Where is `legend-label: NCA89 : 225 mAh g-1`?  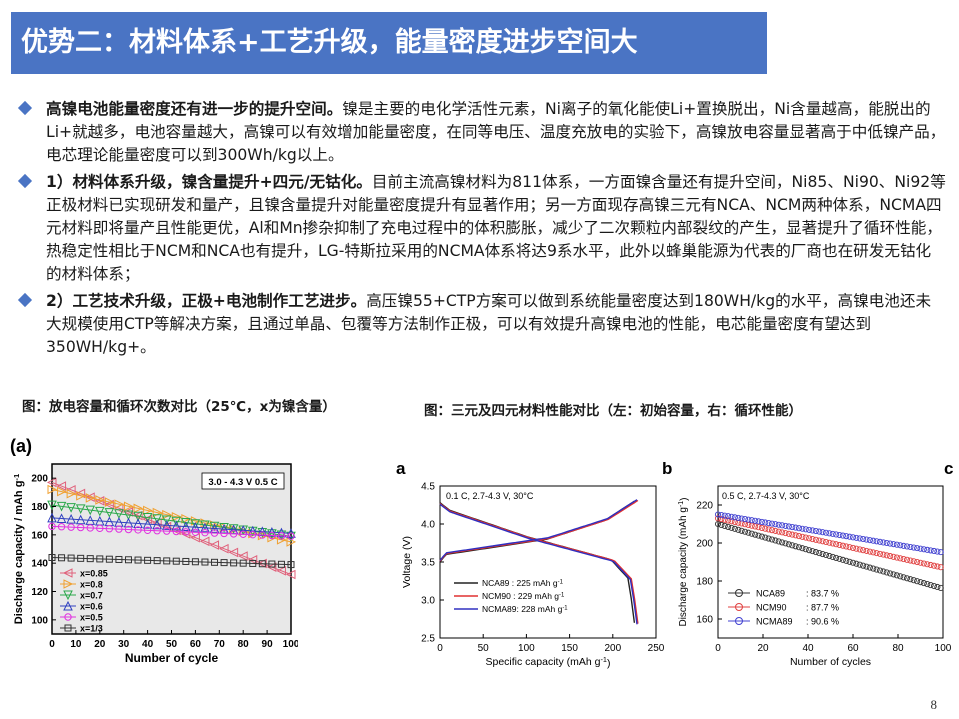
legend-label: NCA89 : 225 mAh g-1 is located at coordinates (523, 583).